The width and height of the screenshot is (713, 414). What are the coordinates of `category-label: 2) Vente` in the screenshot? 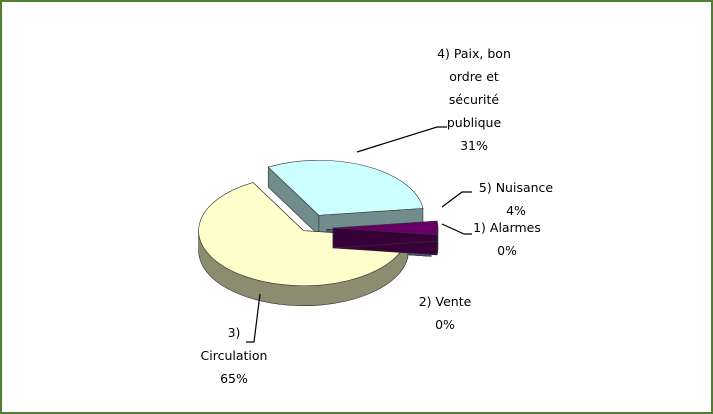 It's located at (445, 301).